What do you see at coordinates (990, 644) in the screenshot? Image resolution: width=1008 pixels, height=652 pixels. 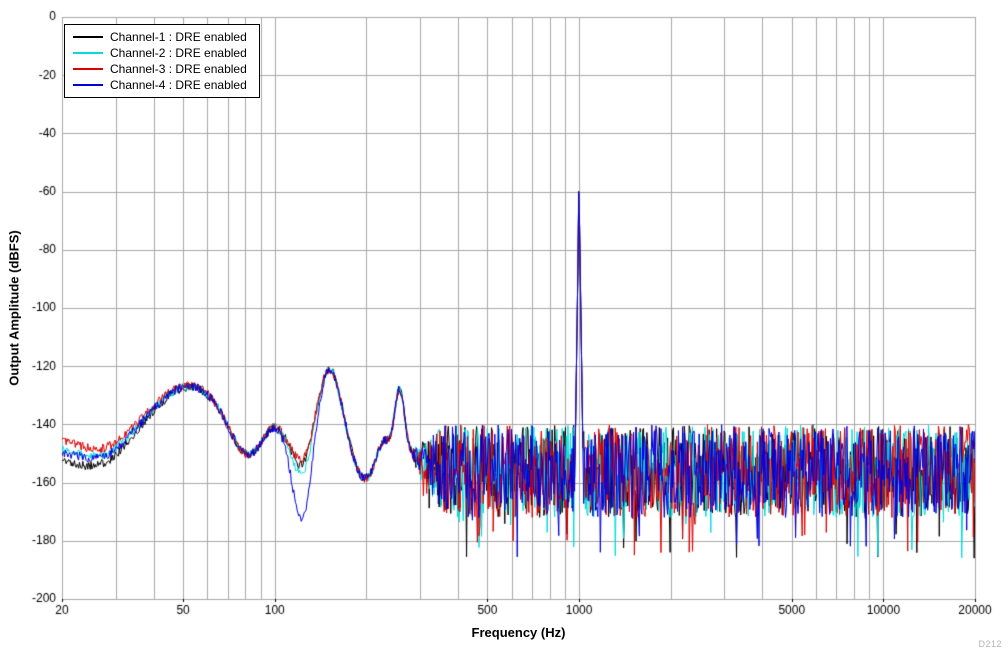 I see `watermark: D212` at bounding box center [990, 644].